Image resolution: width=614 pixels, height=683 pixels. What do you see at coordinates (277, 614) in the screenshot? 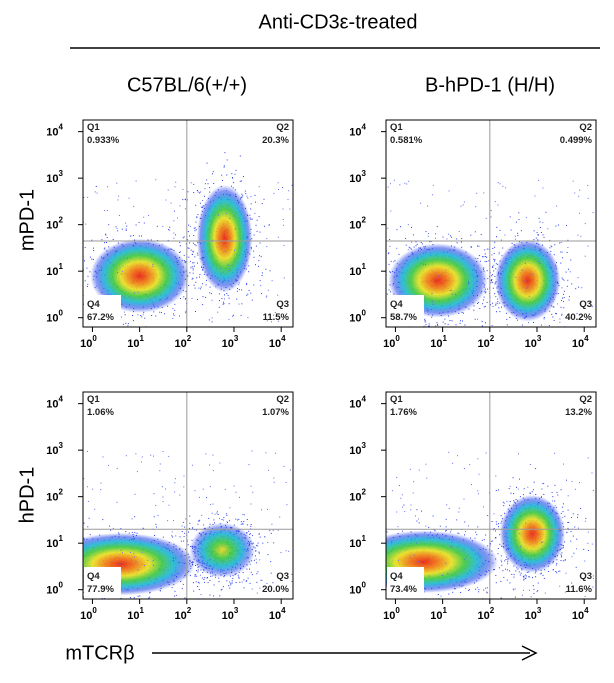
I see `x-tick-label: 104` at bounding box center [277, 614].